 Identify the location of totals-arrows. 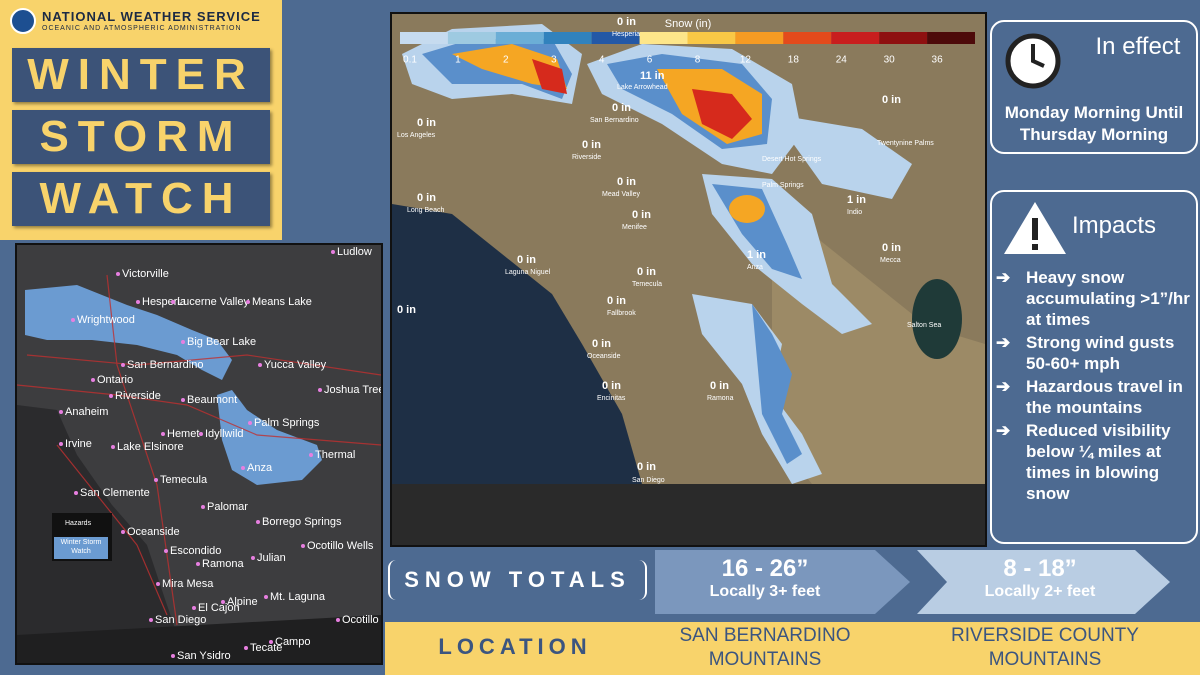
(912, 582).